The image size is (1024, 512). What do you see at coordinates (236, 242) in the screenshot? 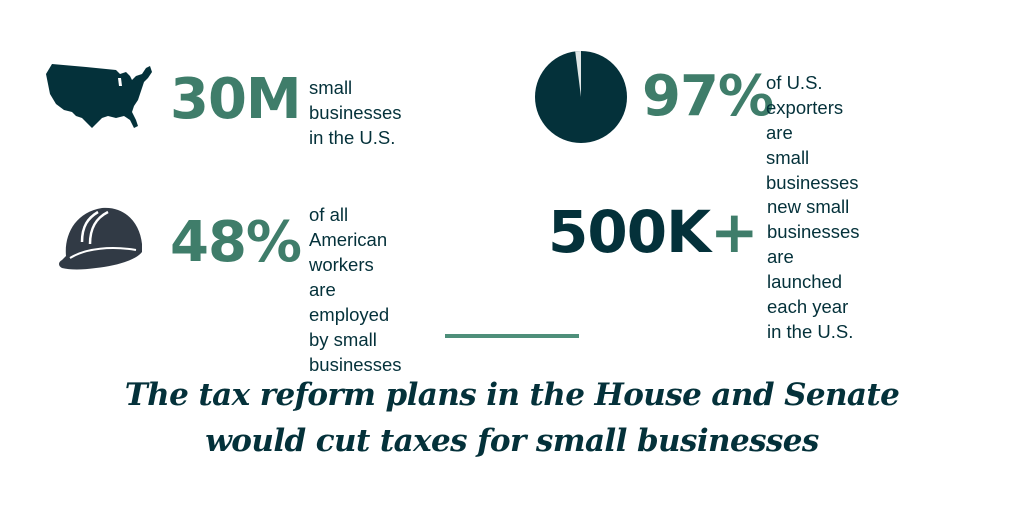
I see `stat-value: 48%` at bounding box center [236, 242].